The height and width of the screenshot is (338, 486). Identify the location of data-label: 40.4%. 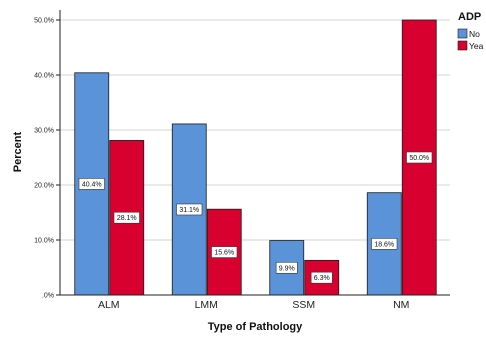
(92, 184).